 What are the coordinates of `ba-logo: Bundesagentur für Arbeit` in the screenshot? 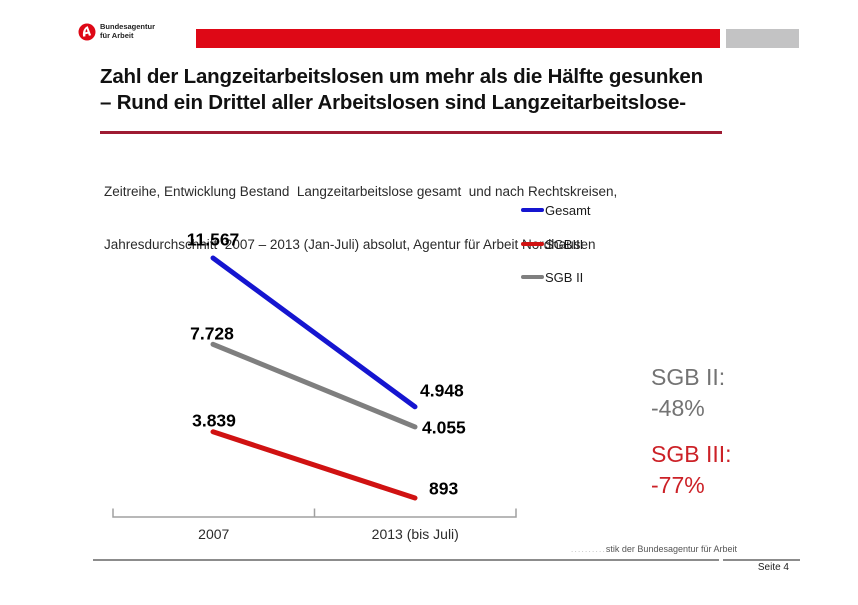 It's located at (117, 31).